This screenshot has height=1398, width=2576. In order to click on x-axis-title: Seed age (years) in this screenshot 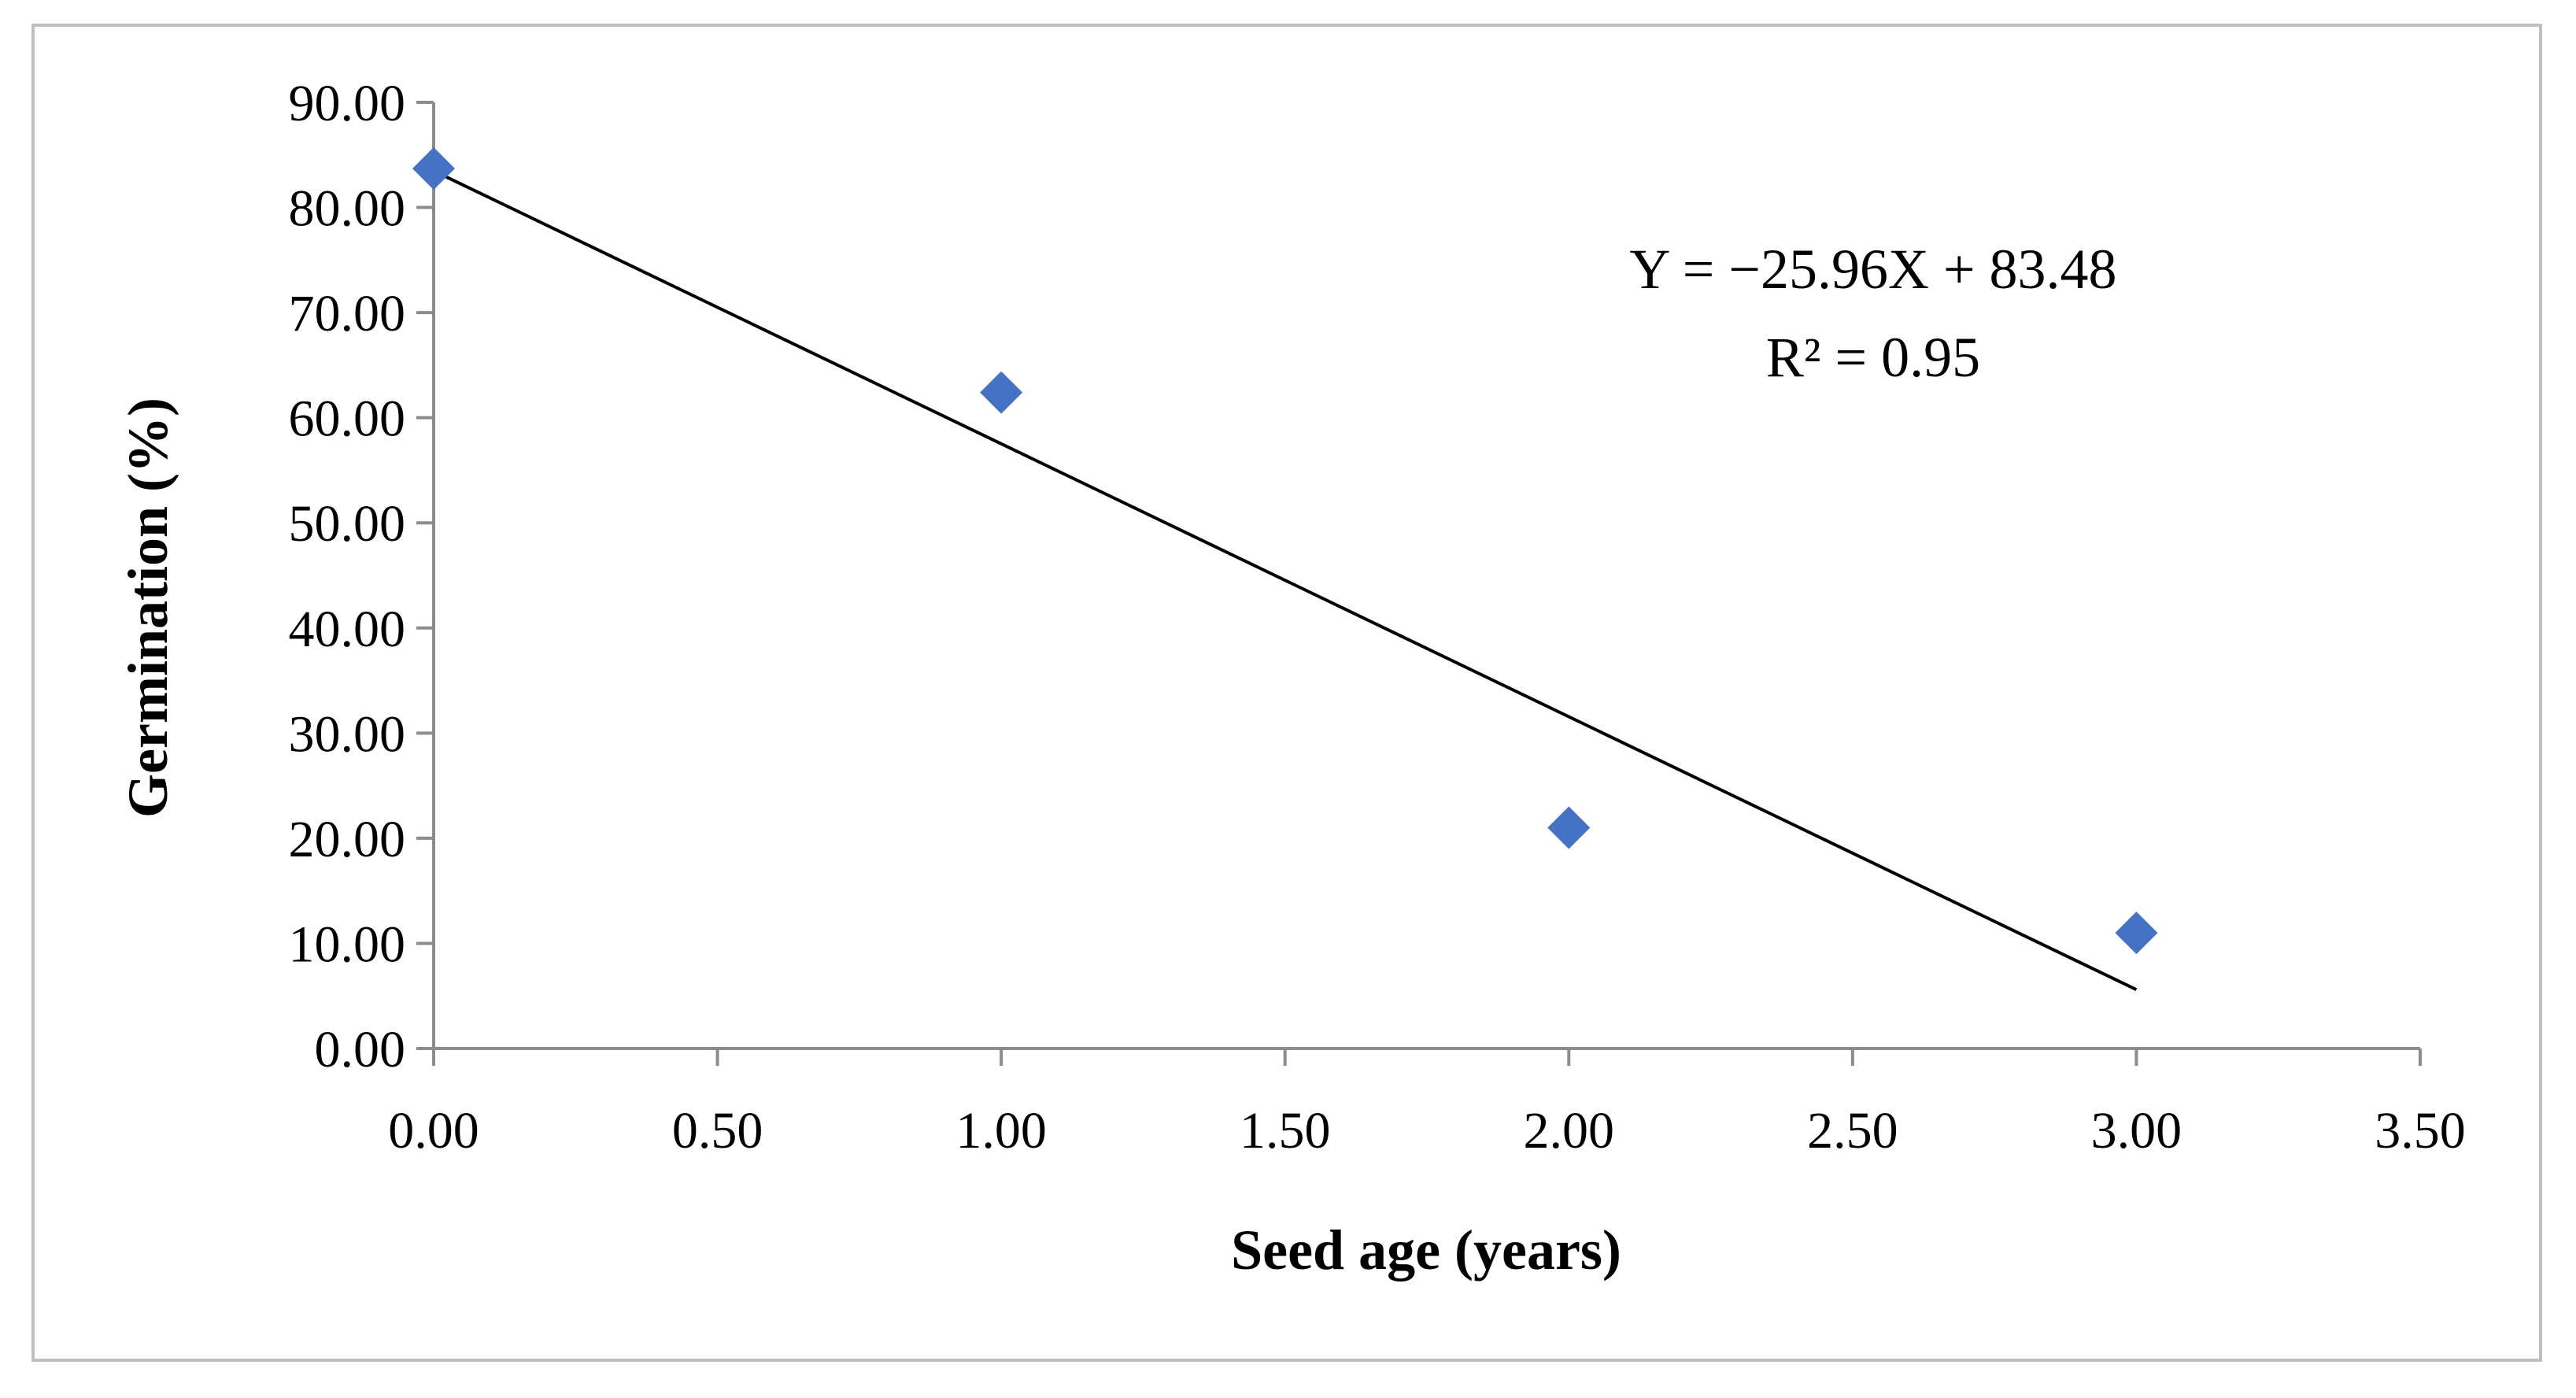, I will do `click(1426, 1250)`.